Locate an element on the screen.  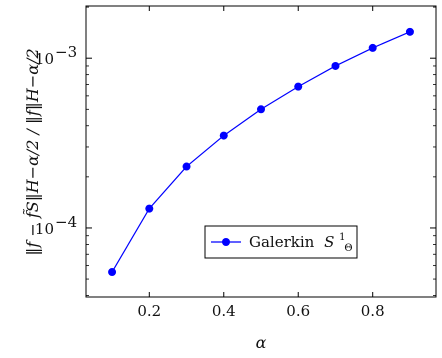
legend-label-sub: Θ is located at coordinates (348, 248).